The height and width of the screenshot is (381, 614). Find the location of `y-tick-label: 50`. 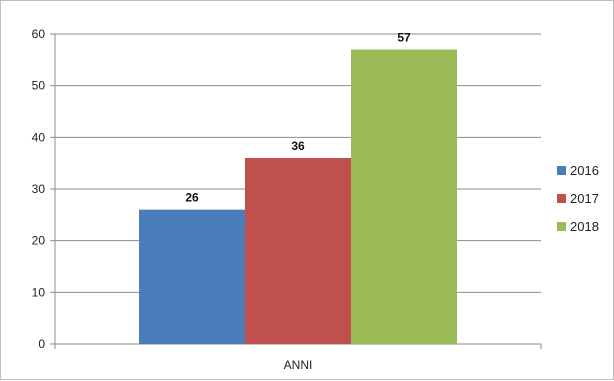

y-tick-label: 50 is located at coordinates (39, 86).